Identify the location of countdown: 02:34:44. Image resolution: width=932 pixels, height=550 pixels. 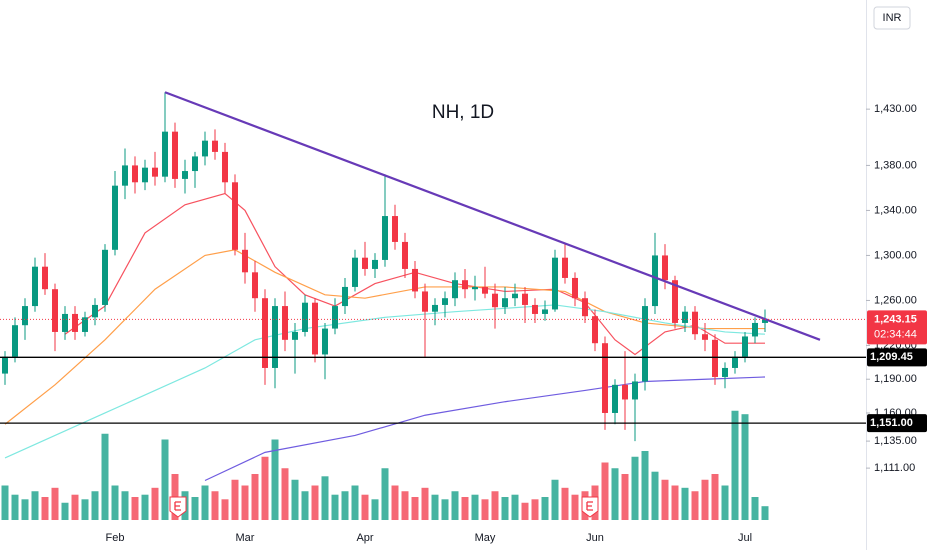
(895, 334).